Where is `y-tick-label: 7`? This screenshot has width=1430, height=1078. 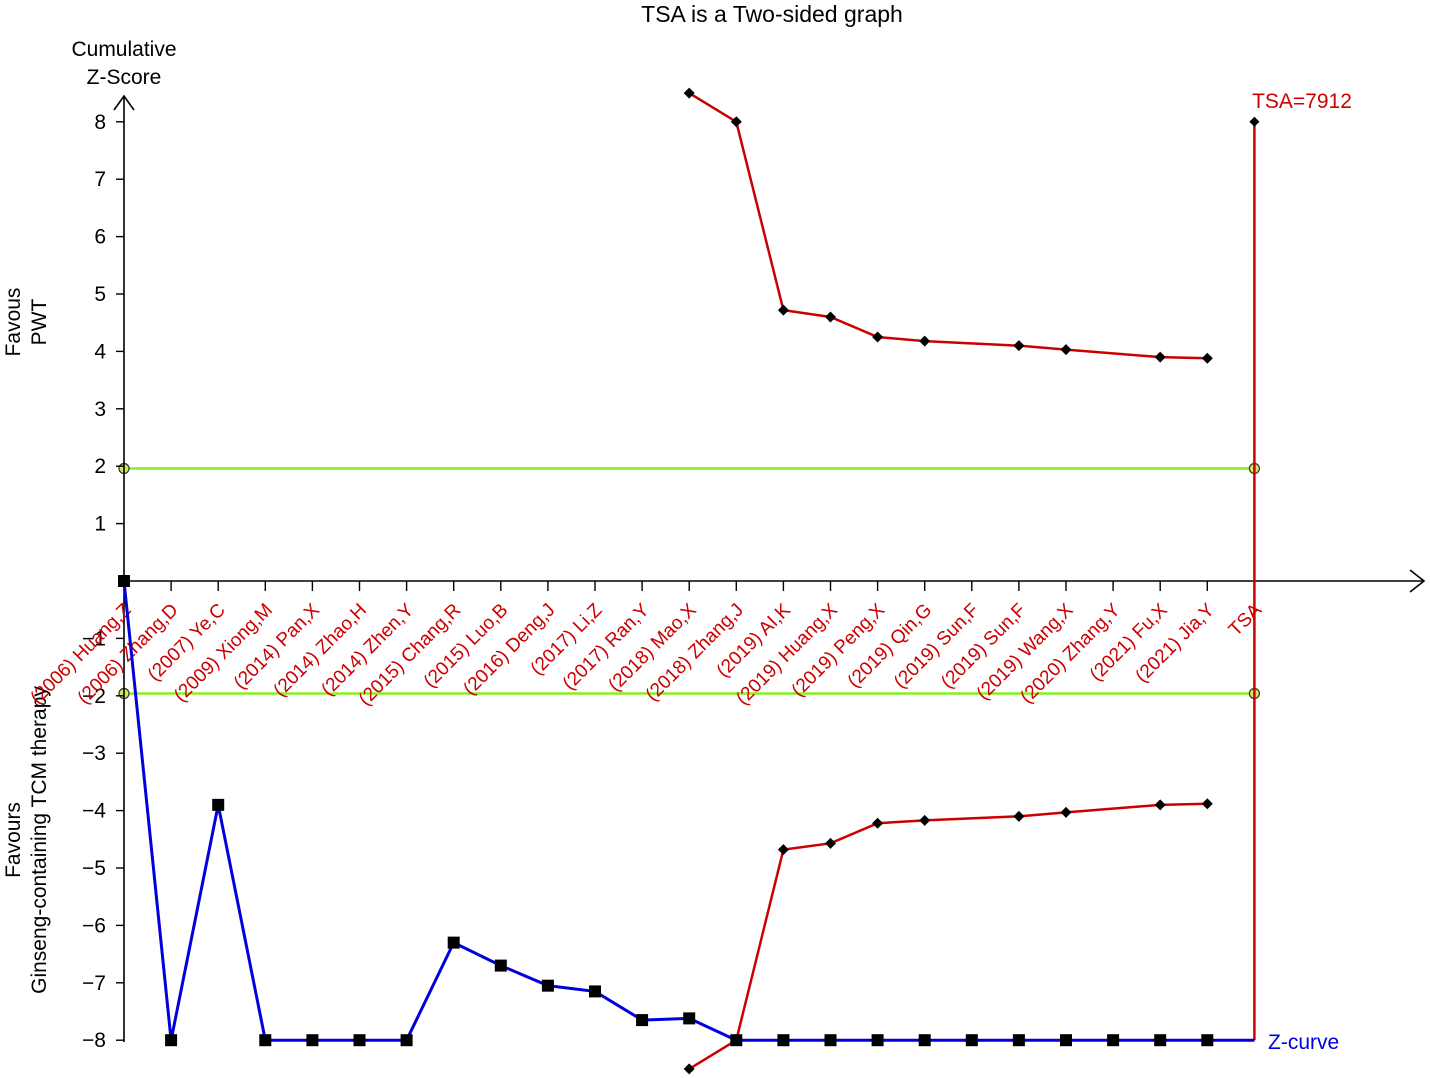 y-tick-label: 7 is located at coordinates (100, 179).